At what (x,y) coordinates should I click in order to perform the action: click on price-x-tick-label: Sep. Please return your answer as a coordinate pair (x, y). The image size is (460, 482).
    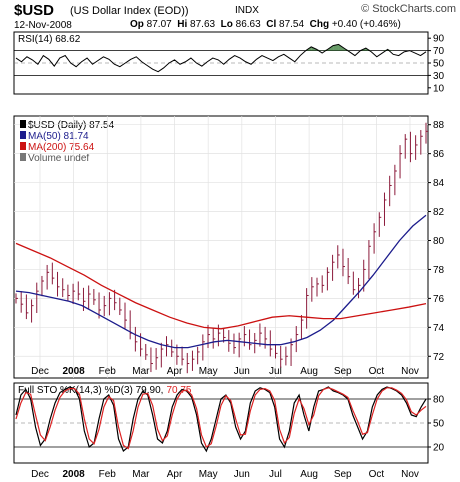
    Looking at the image, I should click on (343, 371).